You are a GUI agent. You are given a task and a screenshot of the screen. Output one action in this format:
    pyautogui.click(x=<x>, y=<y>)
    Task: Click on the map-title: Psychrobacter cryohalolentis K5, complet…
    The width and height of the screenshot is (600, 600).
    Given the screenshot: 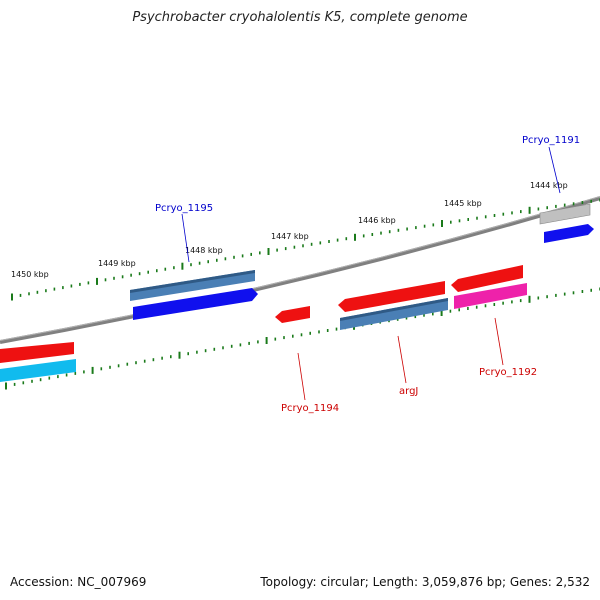 What is the action you would take?
    pyautogui.click(x=300, y=17)
    